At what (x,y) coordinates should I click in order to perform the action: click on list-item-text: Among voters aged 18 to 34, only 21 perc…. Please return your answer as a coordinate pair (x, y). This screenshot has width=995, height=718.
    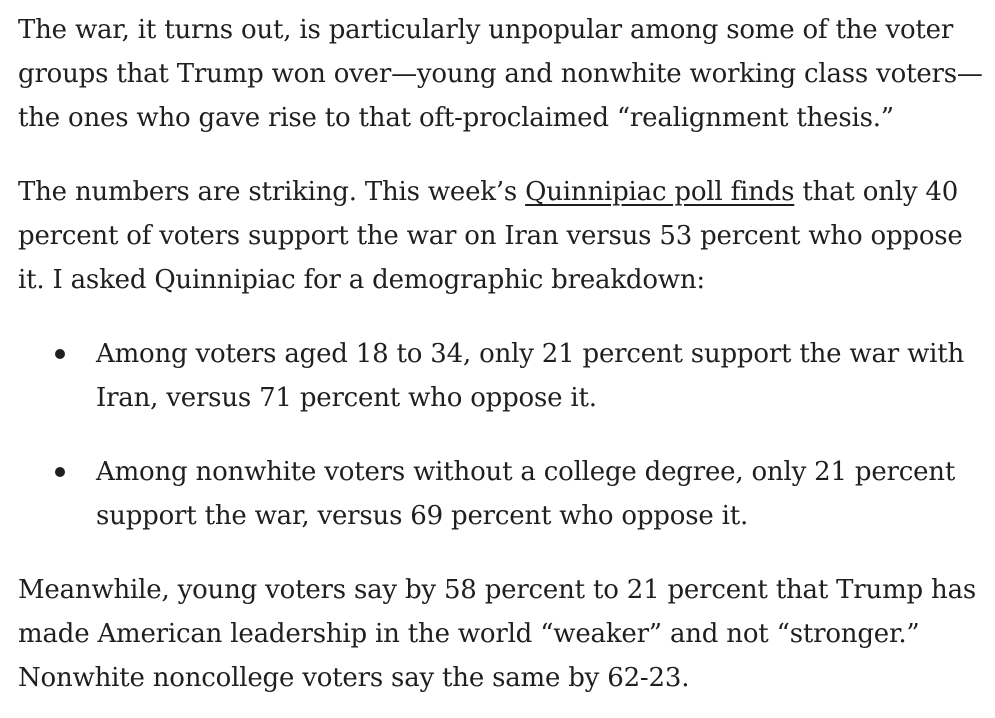
    Looking at the image, I should click on (530, 376).